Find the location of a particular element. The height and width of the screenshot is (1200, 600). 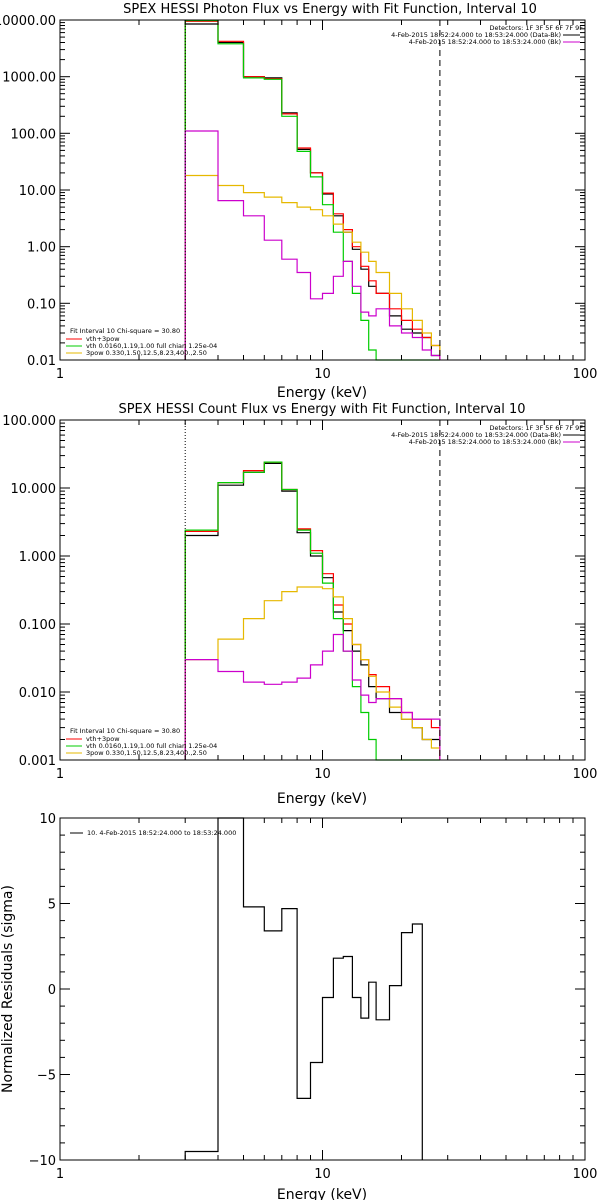

y-axis-label: Normalized Residuals (sigma) is located at coordinates (8, 989).